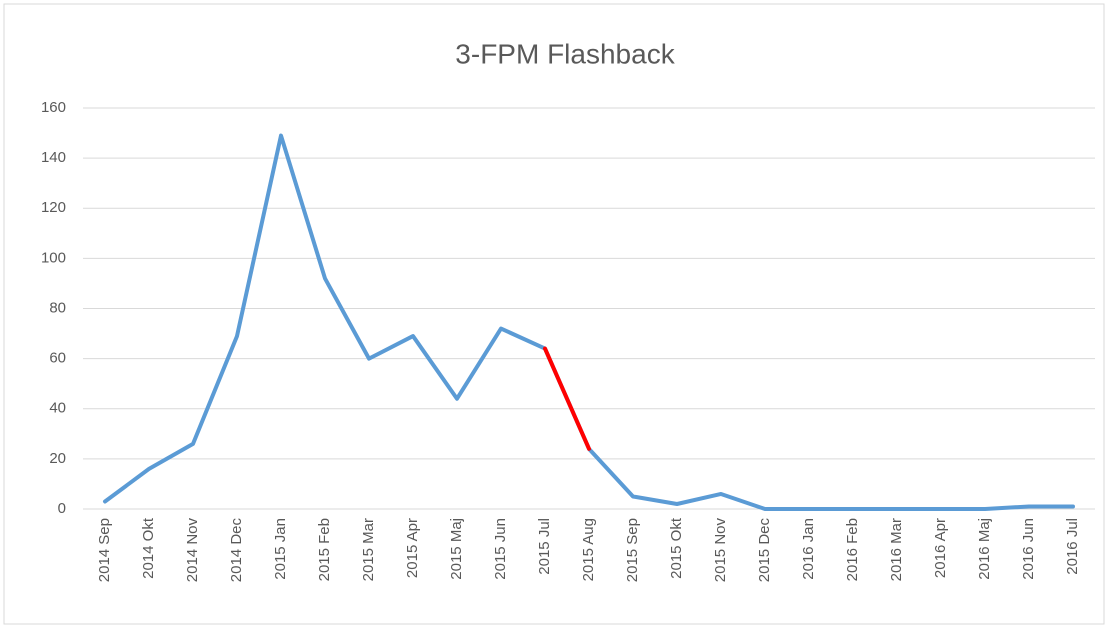 Image resolution: width=1108 pixels, height=630 pixels. I want to click on x-tick-label: 2015 Aug, so click(588, 549).